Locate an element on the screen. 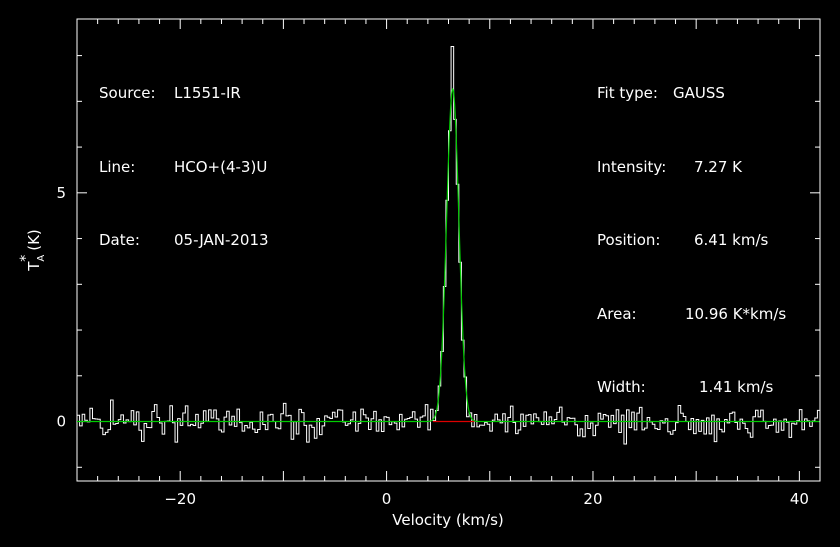 The height and width of the screenshot is (547, 840). date-label: Date: is located at coordinates (119, 240).